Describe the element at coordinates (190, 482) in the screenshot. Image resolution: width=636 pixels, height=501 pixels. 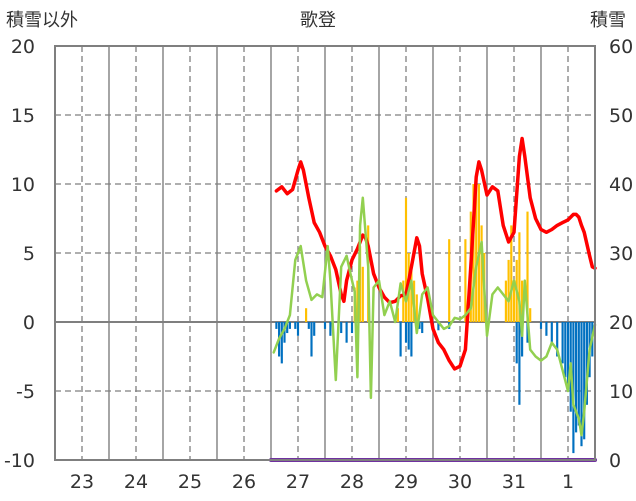
I see `x-tick-label: 25` at that location.